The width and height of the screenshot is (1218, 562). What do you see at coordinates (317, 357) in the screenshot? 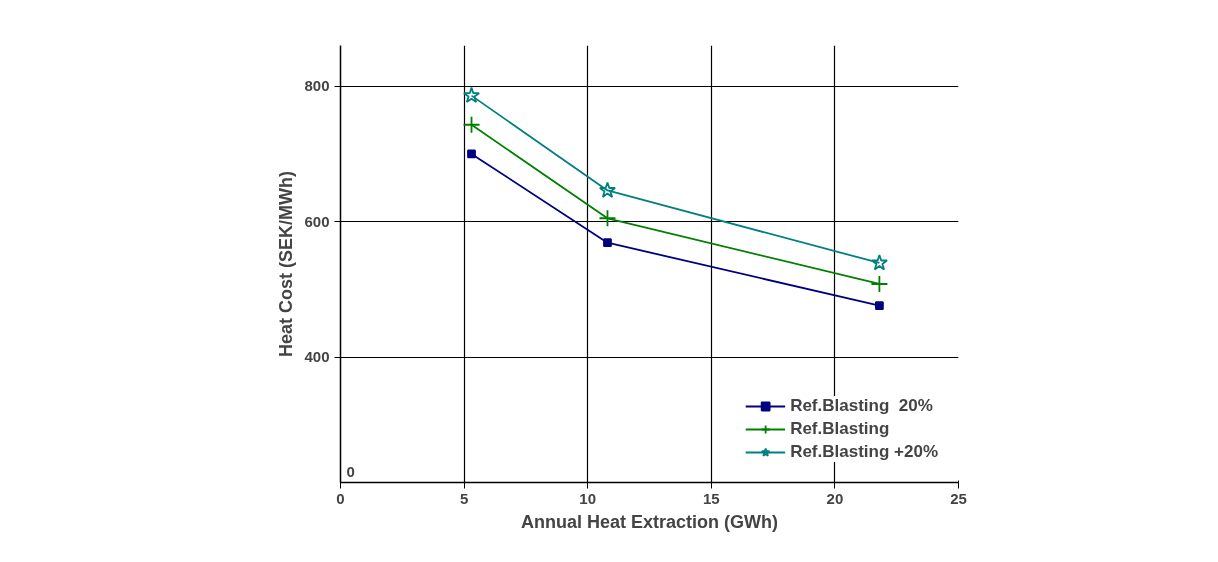
I see `y-tick-label: 400` at bounding box center [317, 357].